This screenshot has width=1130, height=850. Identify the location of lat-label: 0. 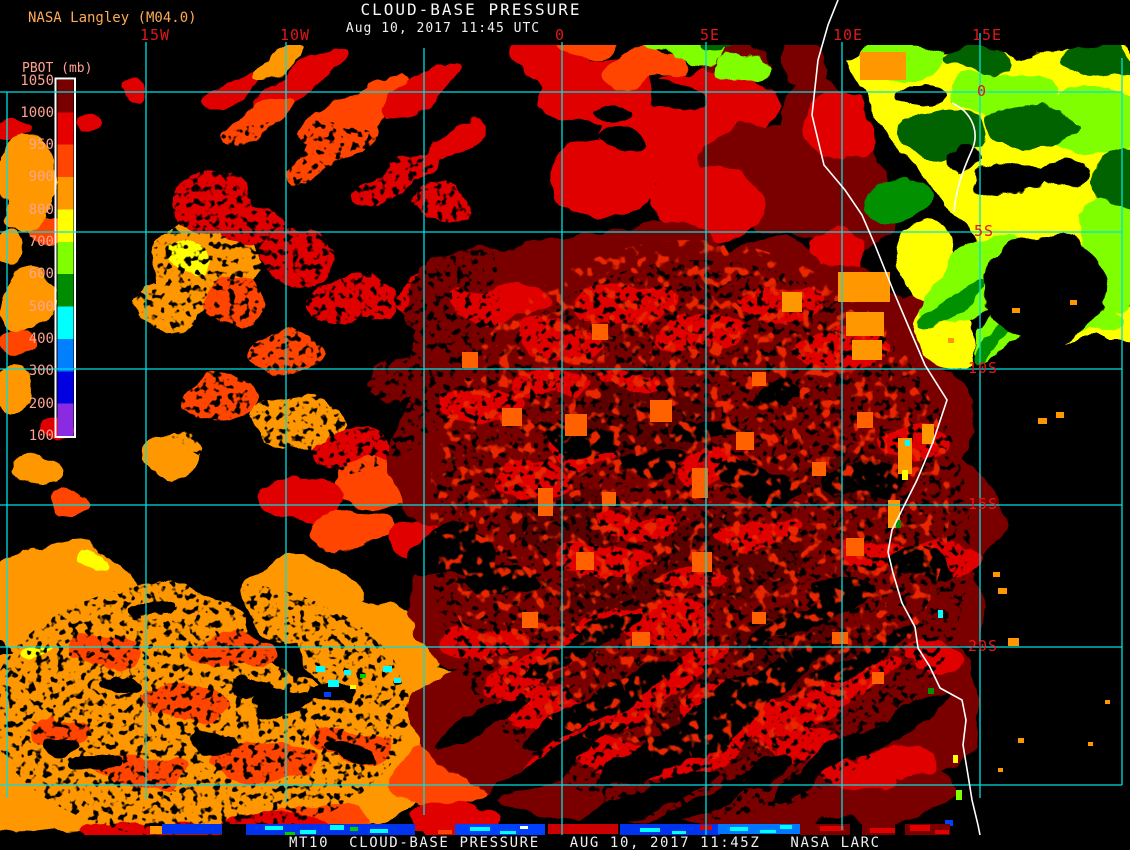
(982, 91).